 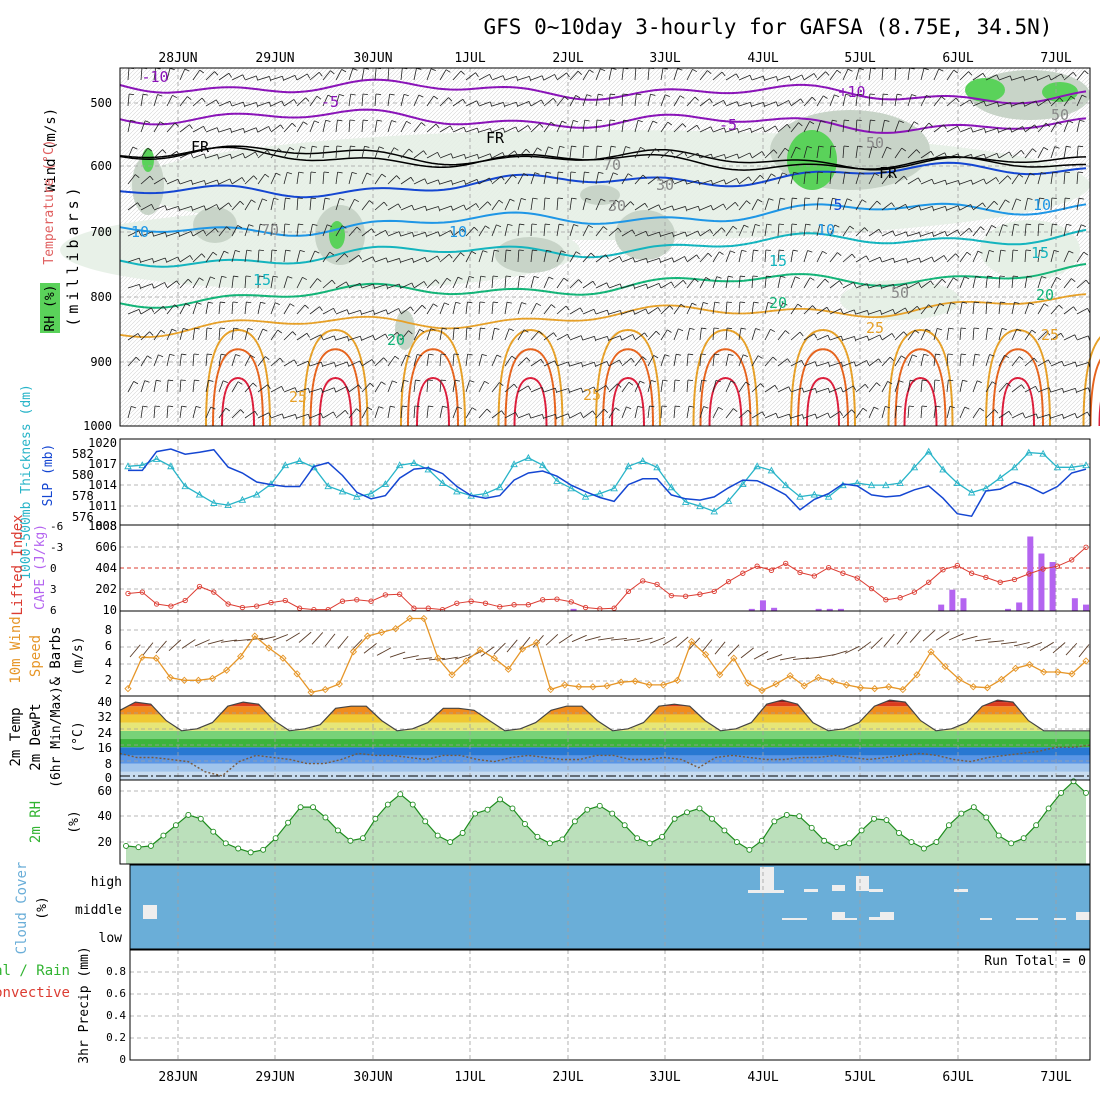 What do you see at coordinates (1027, 919) in the screenshot?
I see `cloud-block` at bounding box center [1027, 919].